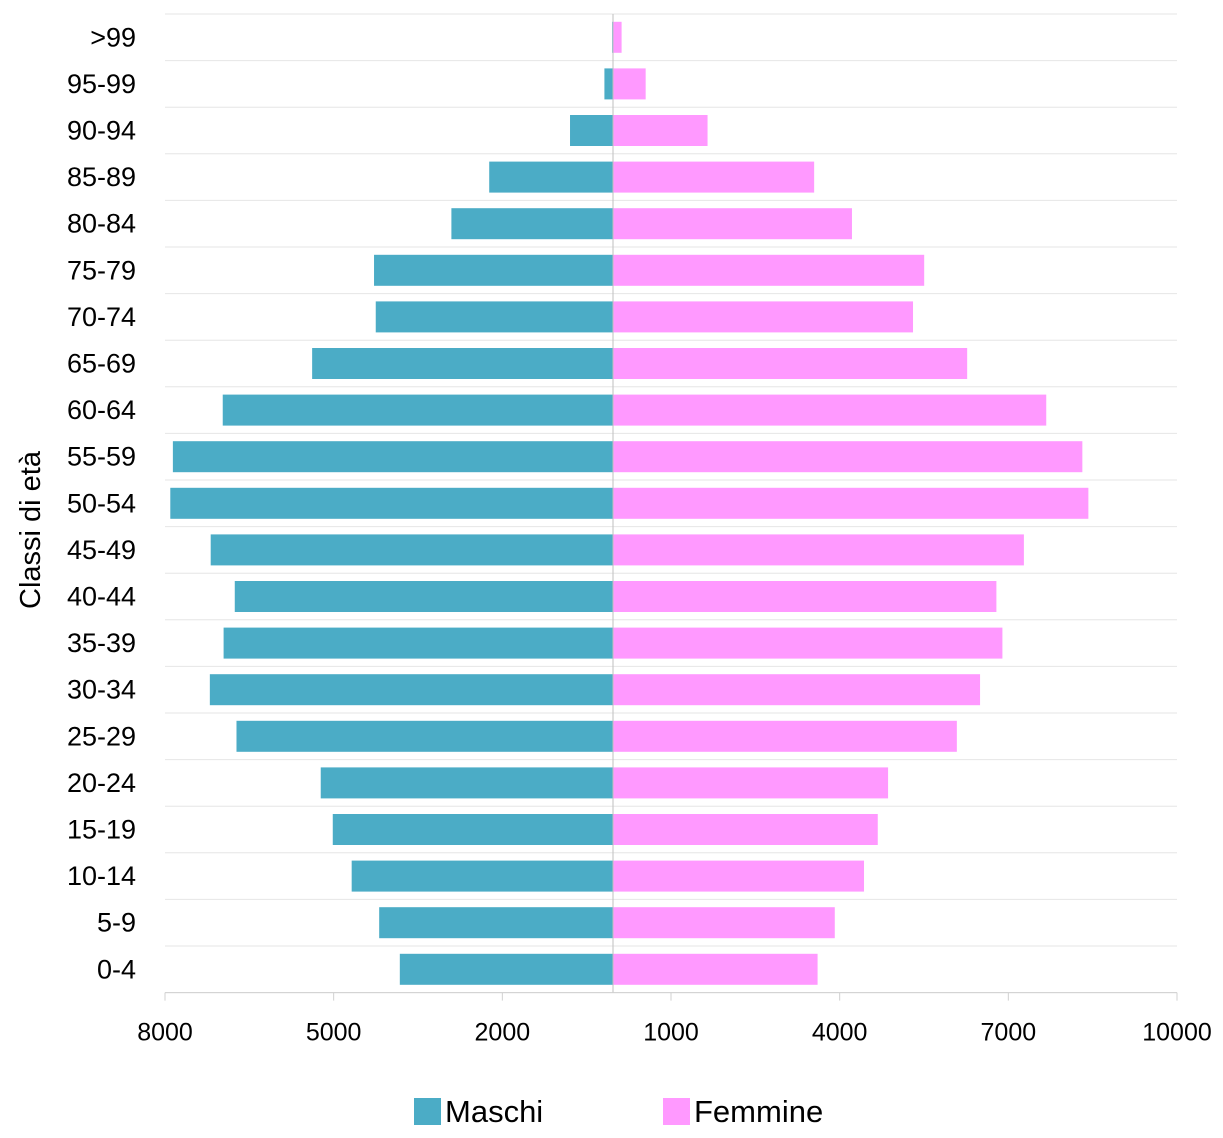 This screenshot has height=1138, width=1223. I want to click on category-label: 55-59, so click(101, 457).